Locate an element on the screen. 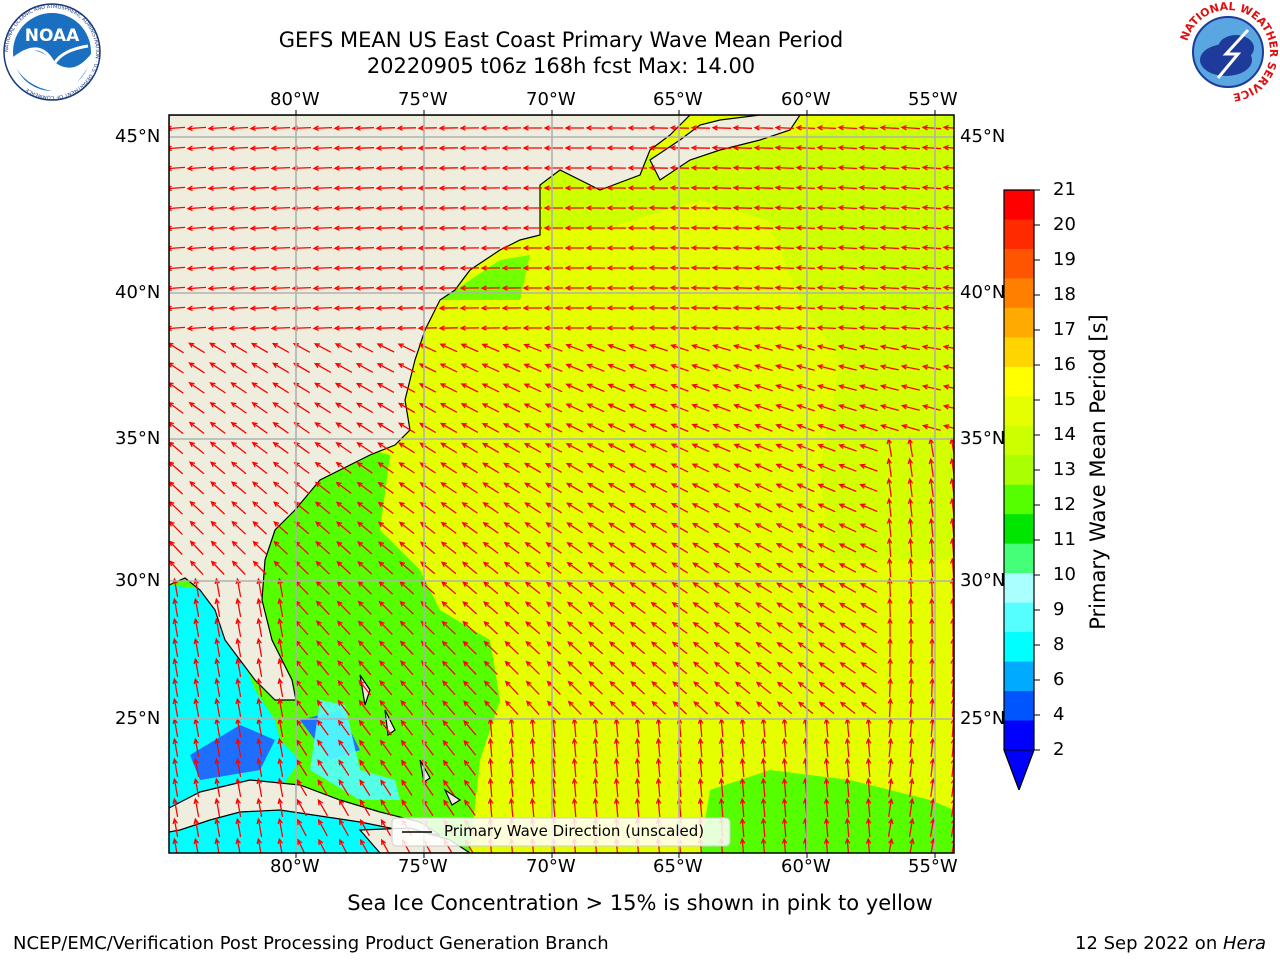 This screenshot has width=1280, height=960. arrow-legend is located at coordinates (561, 832).